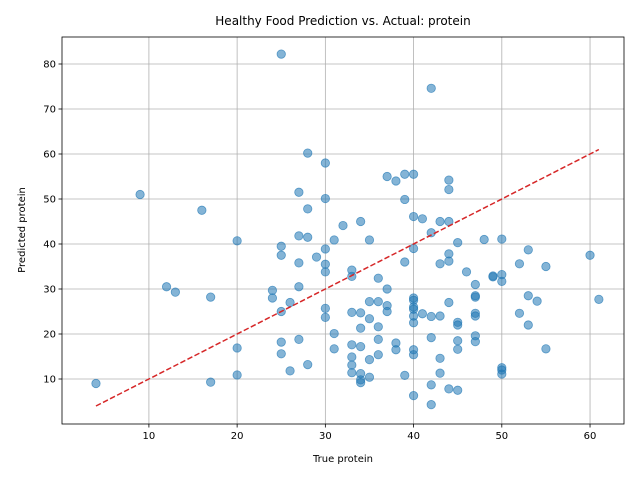  Describe the element at coordinates (49, 245) in the screenshot. I see `y-tick-label: 40` at that location.